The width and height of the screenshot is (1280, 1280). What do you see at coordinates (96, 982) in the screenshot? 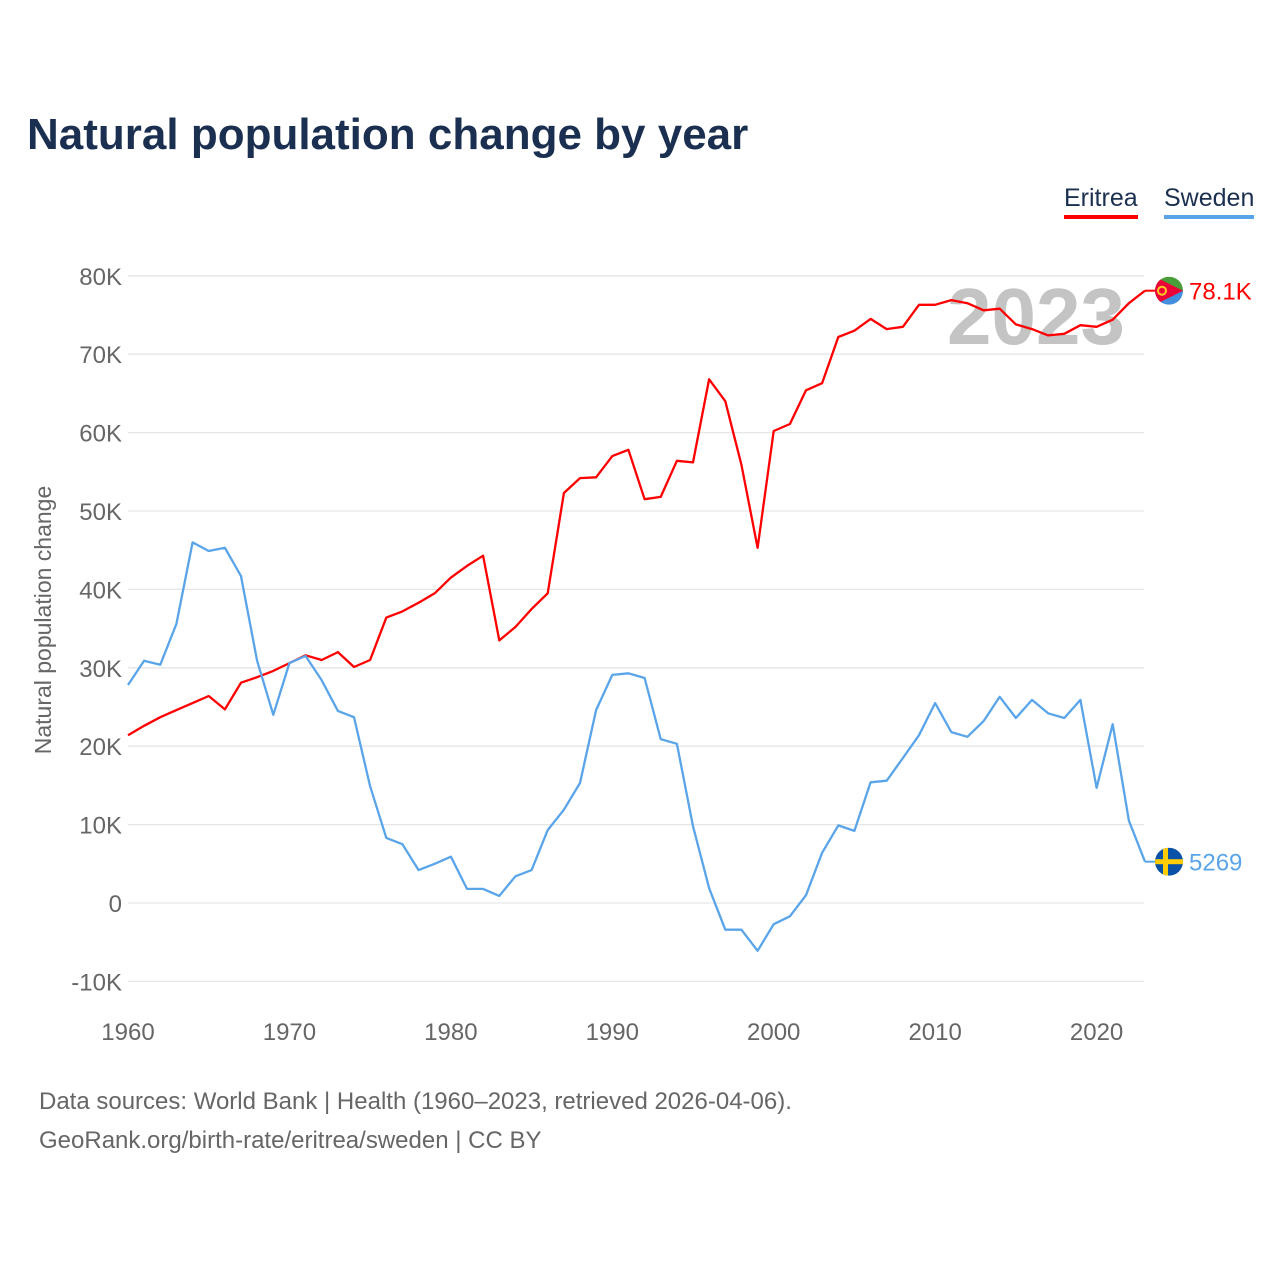
I see `y-tick-label: -10K` at bounding box center [96, 982].